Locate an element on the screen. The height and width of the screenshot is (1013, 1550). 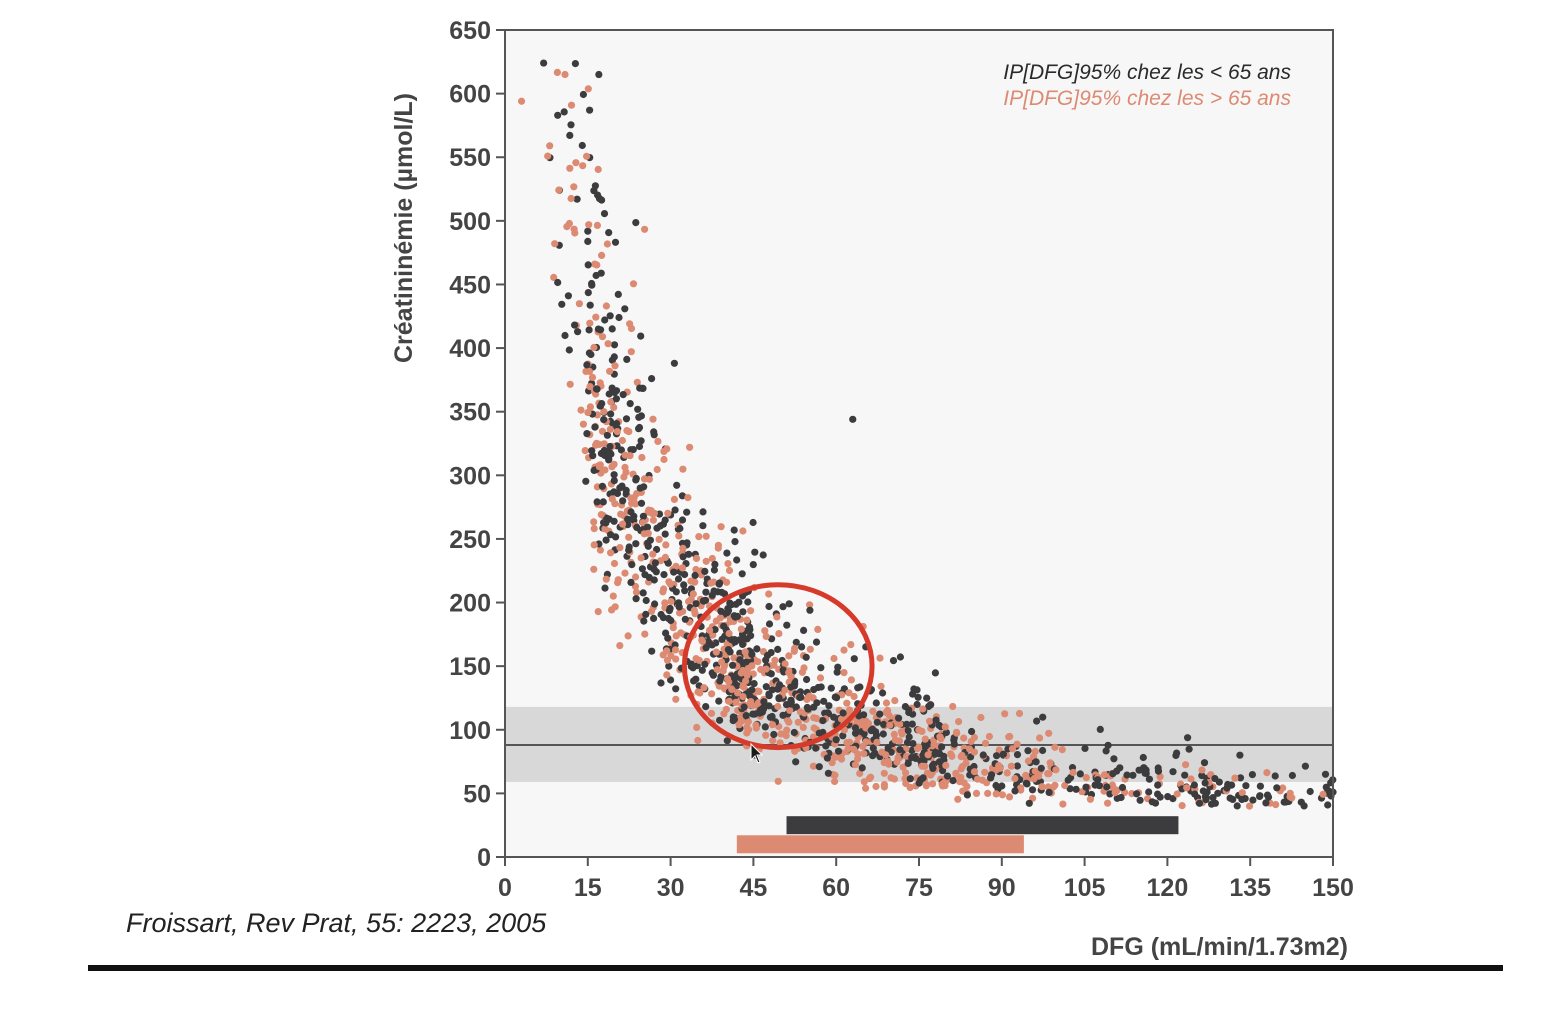
y-tick-label: 650 is located at coordinates (470, 31).